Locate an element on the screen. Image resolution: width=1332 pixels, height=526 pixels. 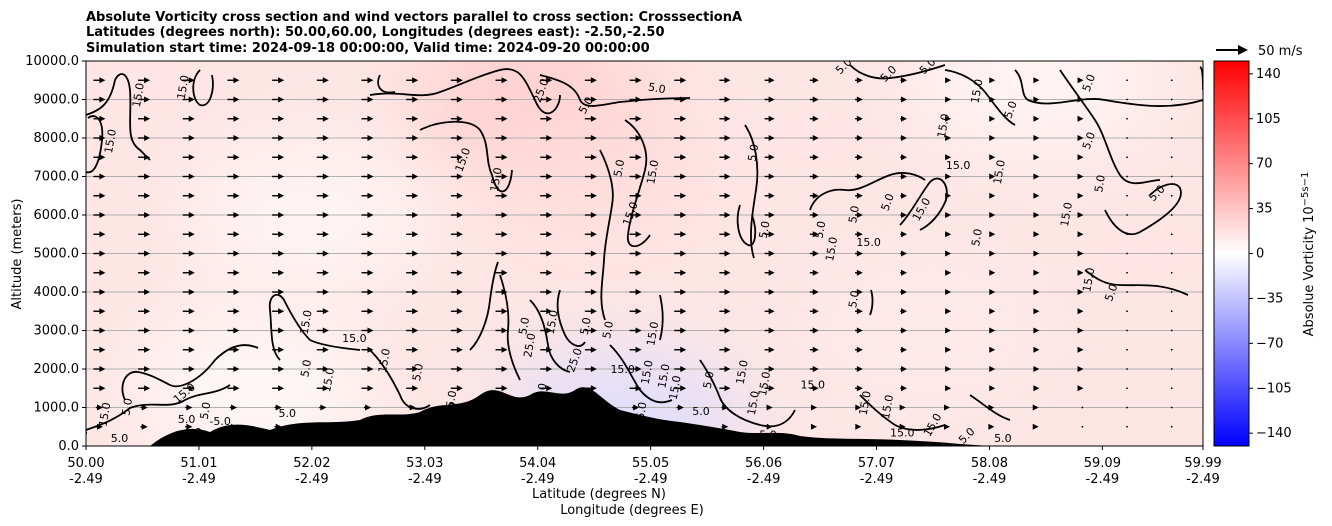
y-tick-label: 4000.0 is located at coordinates (57, 292).